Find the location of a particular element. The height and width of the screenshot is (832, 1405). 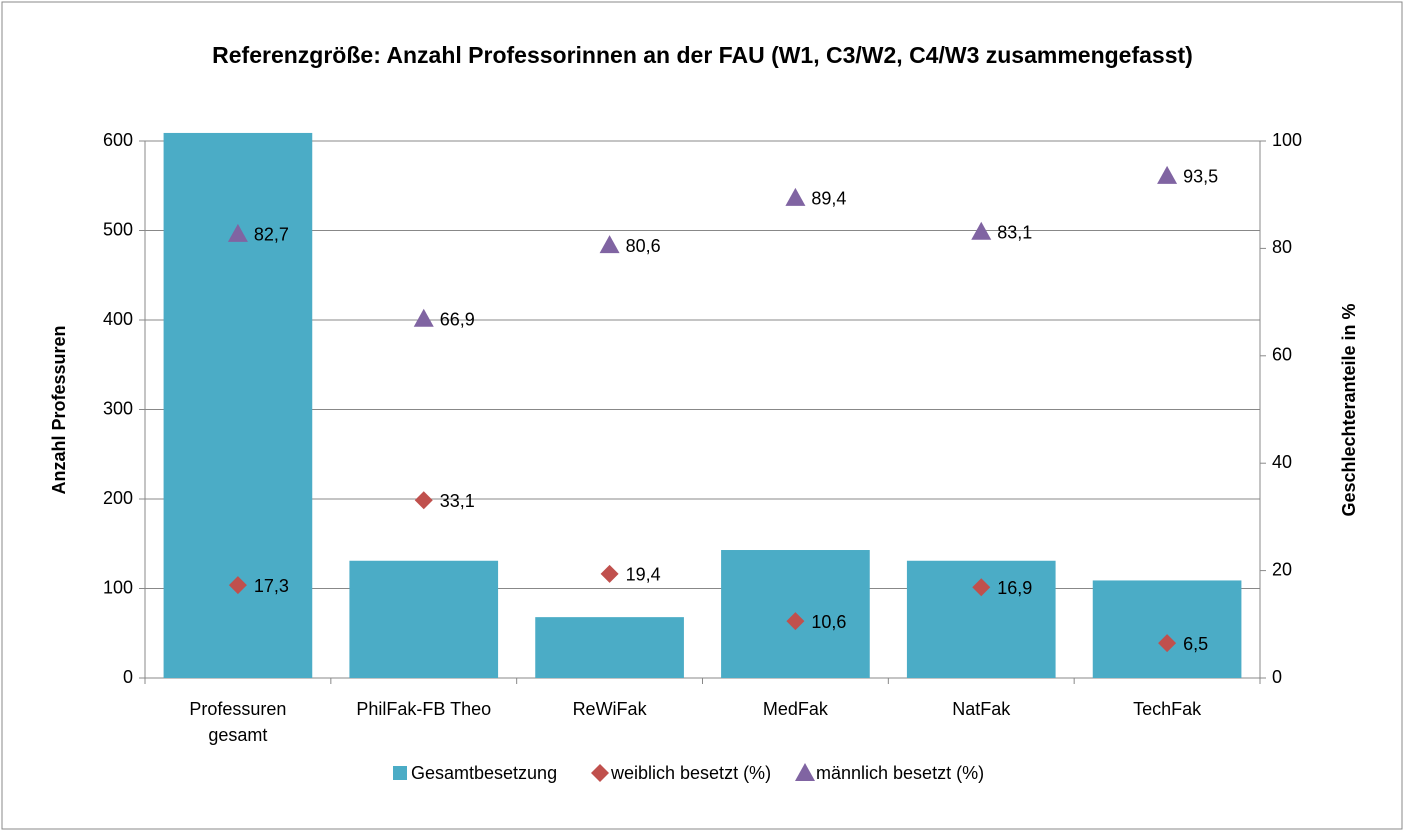

data-label: 80,6 is located at coordinates (643, 246).